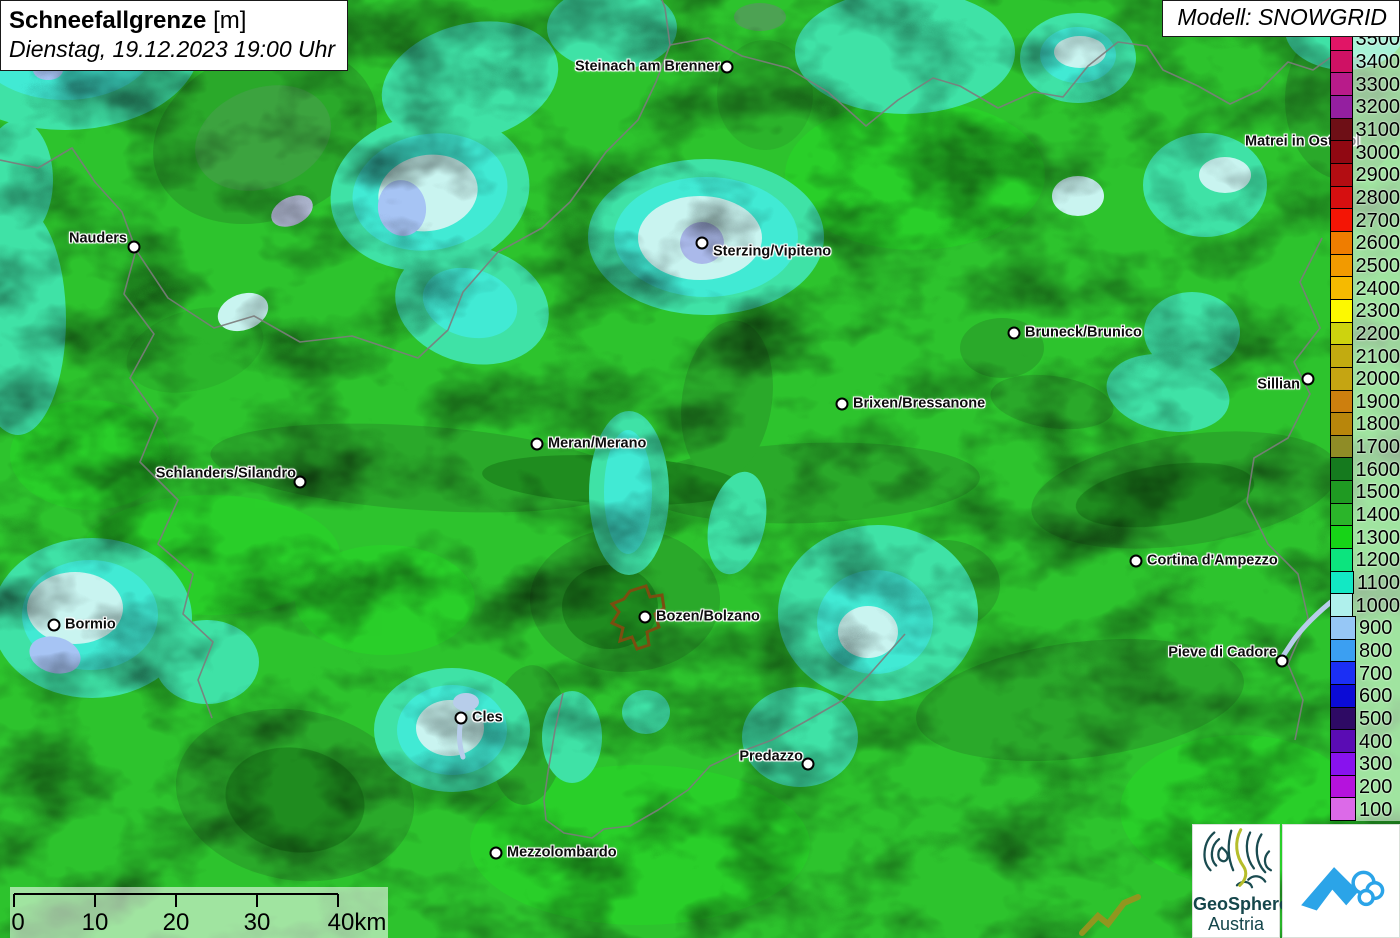  Describe the element at coordinates (727, 67) in the screenshot. I see `city-marker-steinach-am-brenner` at that location.